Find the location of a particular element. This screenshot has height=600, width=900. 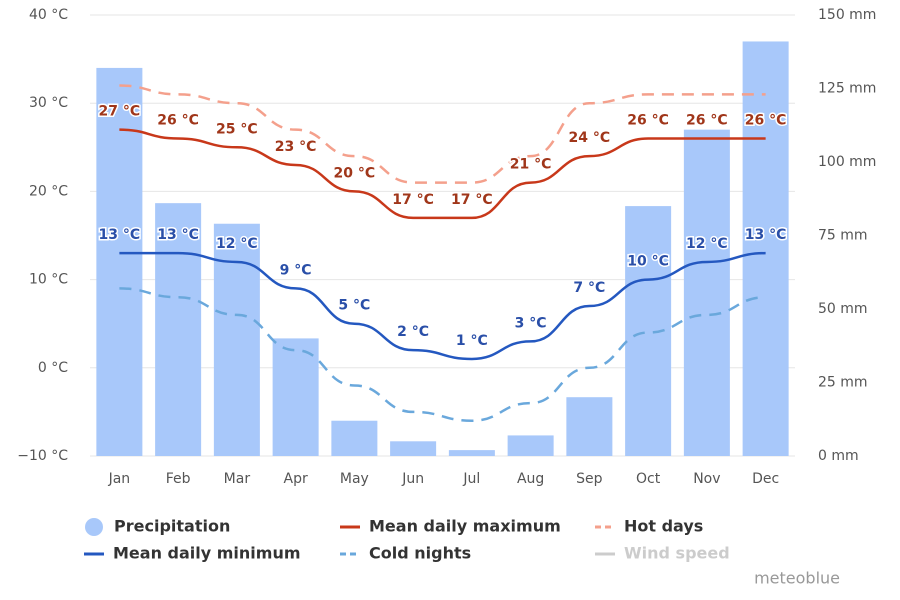

data-label: 27 °C is located at coordinates (120, 112).